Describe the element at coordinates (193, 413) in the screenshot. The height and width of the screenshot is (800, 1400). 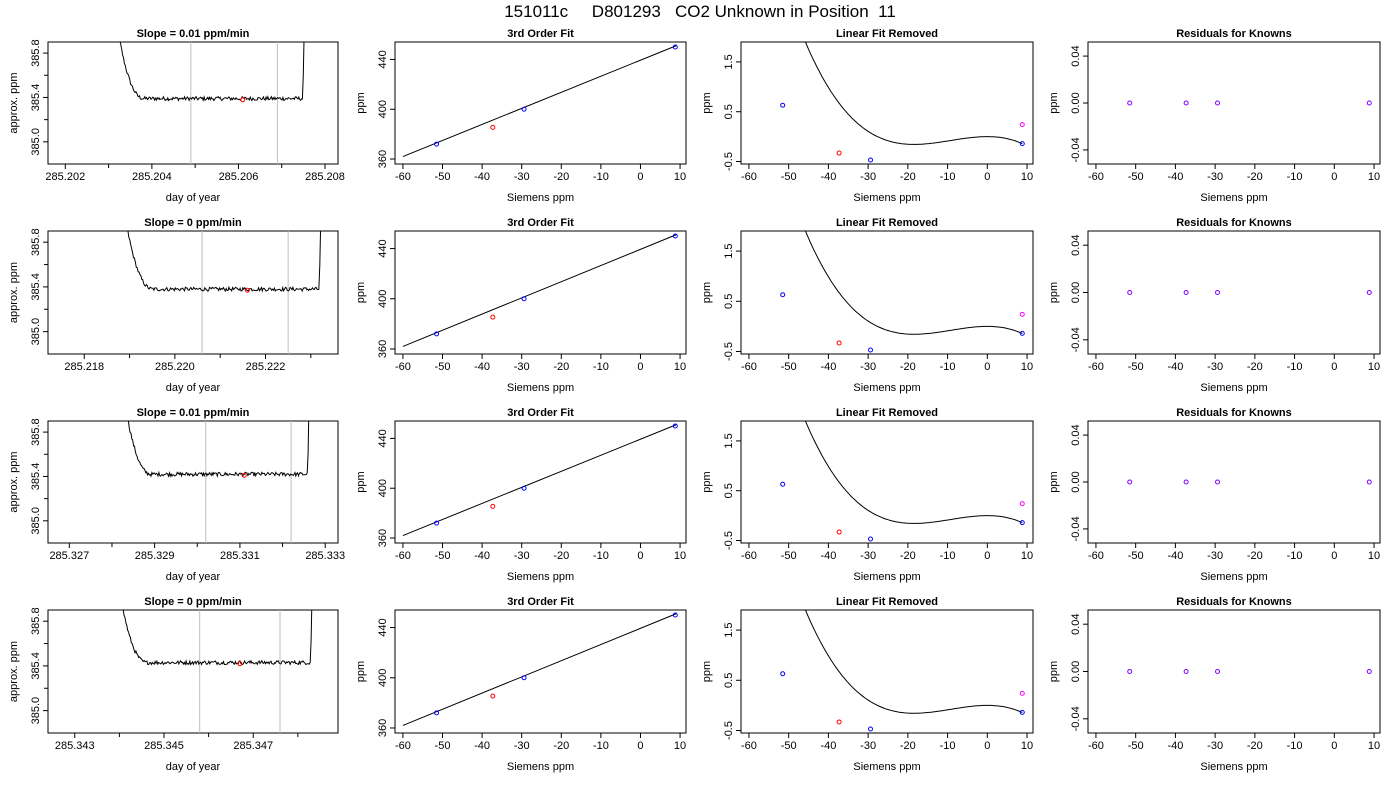
I see `panel-title: Slope = 0.01 ppm/min` at that location.